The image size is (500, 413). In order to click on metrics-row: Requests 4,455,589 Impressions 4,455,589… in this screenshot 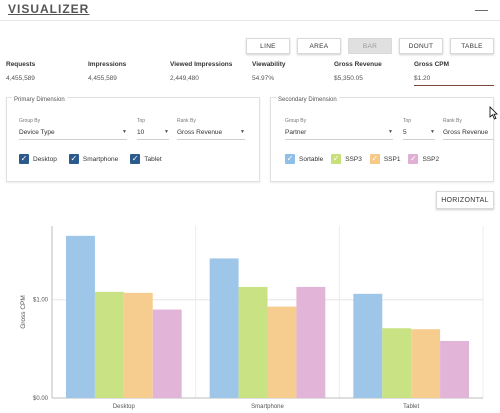, I will do `click(250, 75)`.